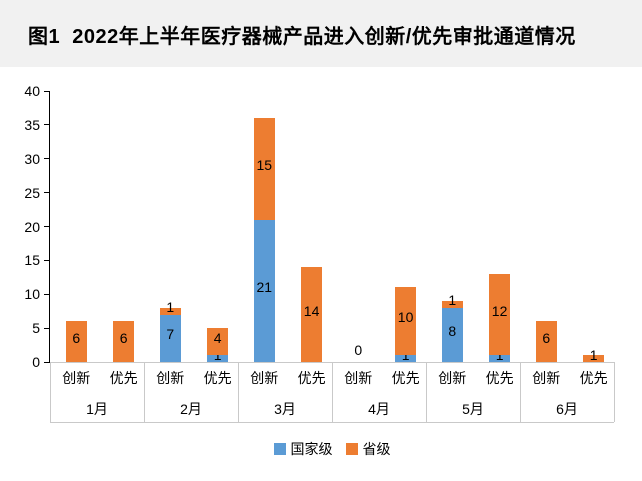  What do you see at coordinates (32, 226) in the screenshot?
I see `y-axis-tick-label: 20` at bounding box center [32, 226].